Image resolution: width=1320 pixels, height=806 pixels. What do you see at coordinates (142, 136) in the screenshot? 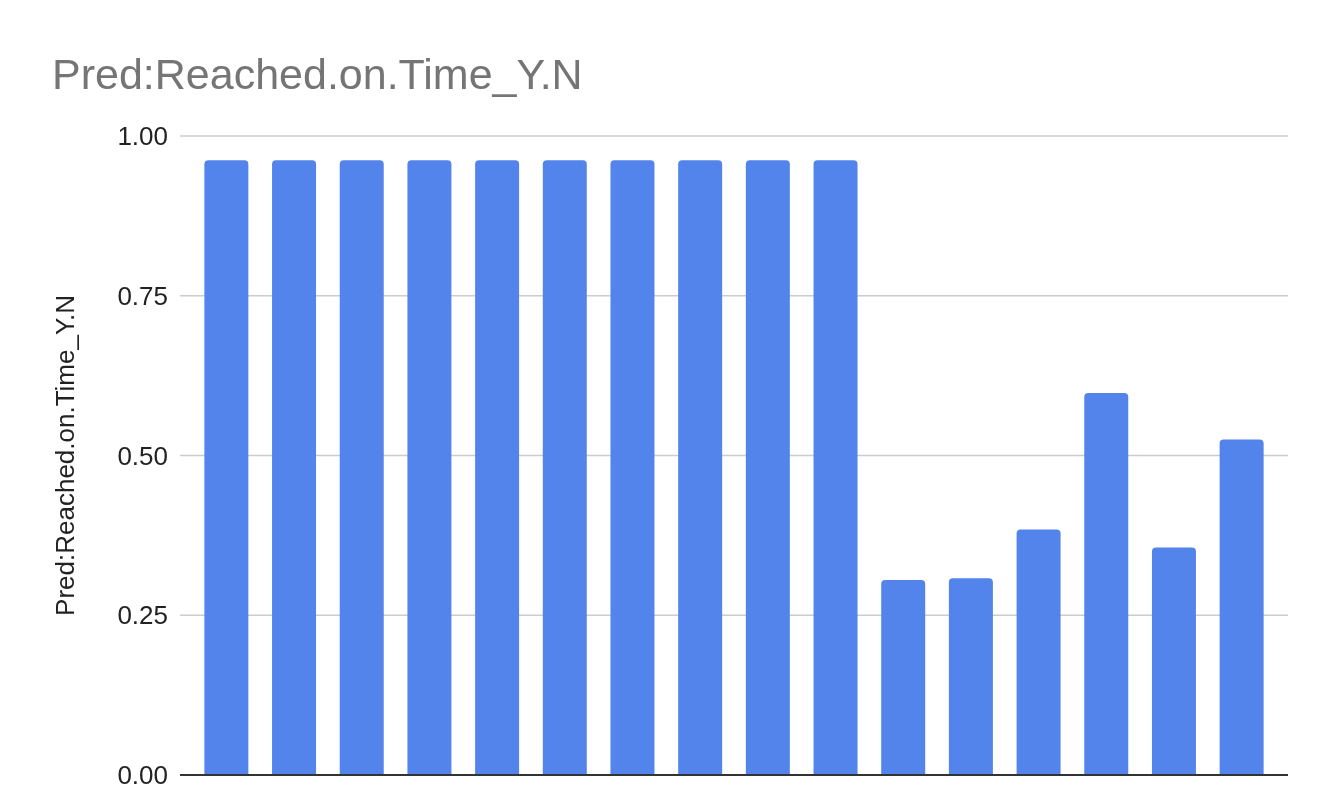
I see `y-tick-label: 1.00` at bounding box center [142, 136].